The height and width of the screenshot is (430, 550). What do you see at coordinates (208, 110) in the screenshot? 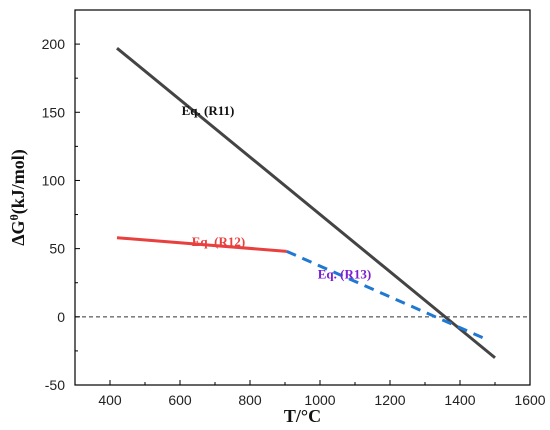
I see `annotation-label: Eq. (R11)` at bounding box center [208, 110].